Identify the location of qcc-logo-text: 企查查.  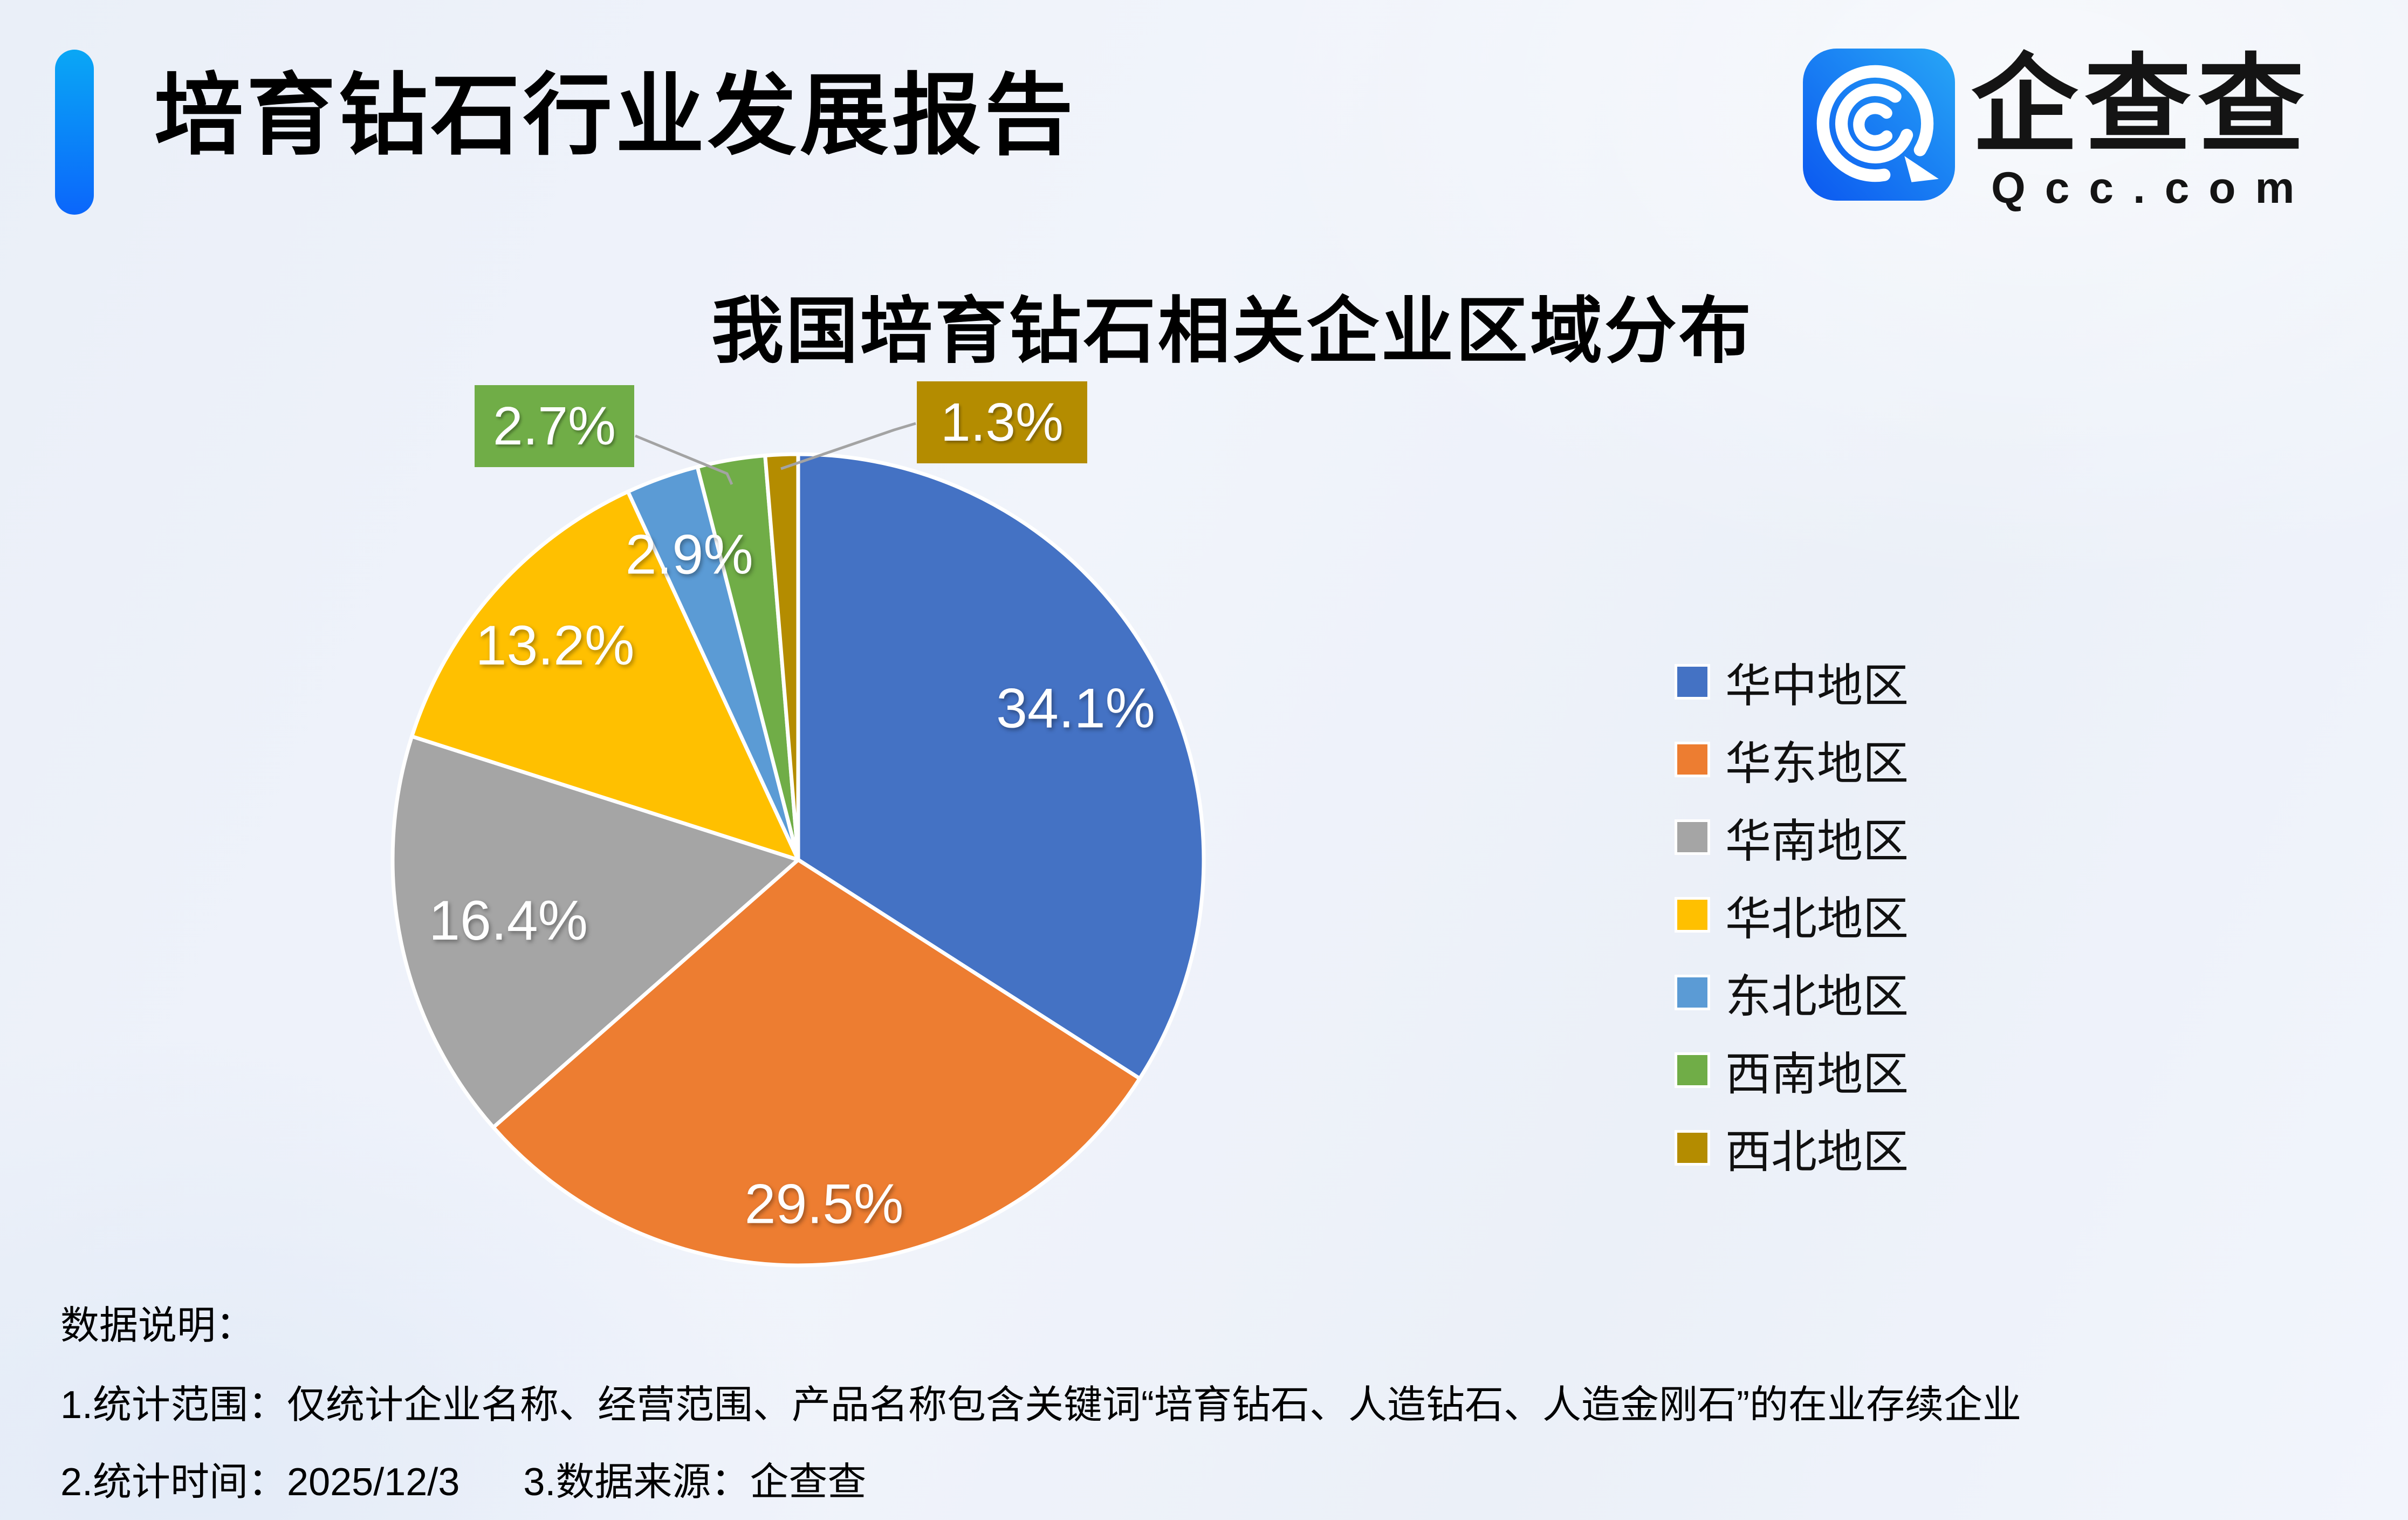
(2141, 105).